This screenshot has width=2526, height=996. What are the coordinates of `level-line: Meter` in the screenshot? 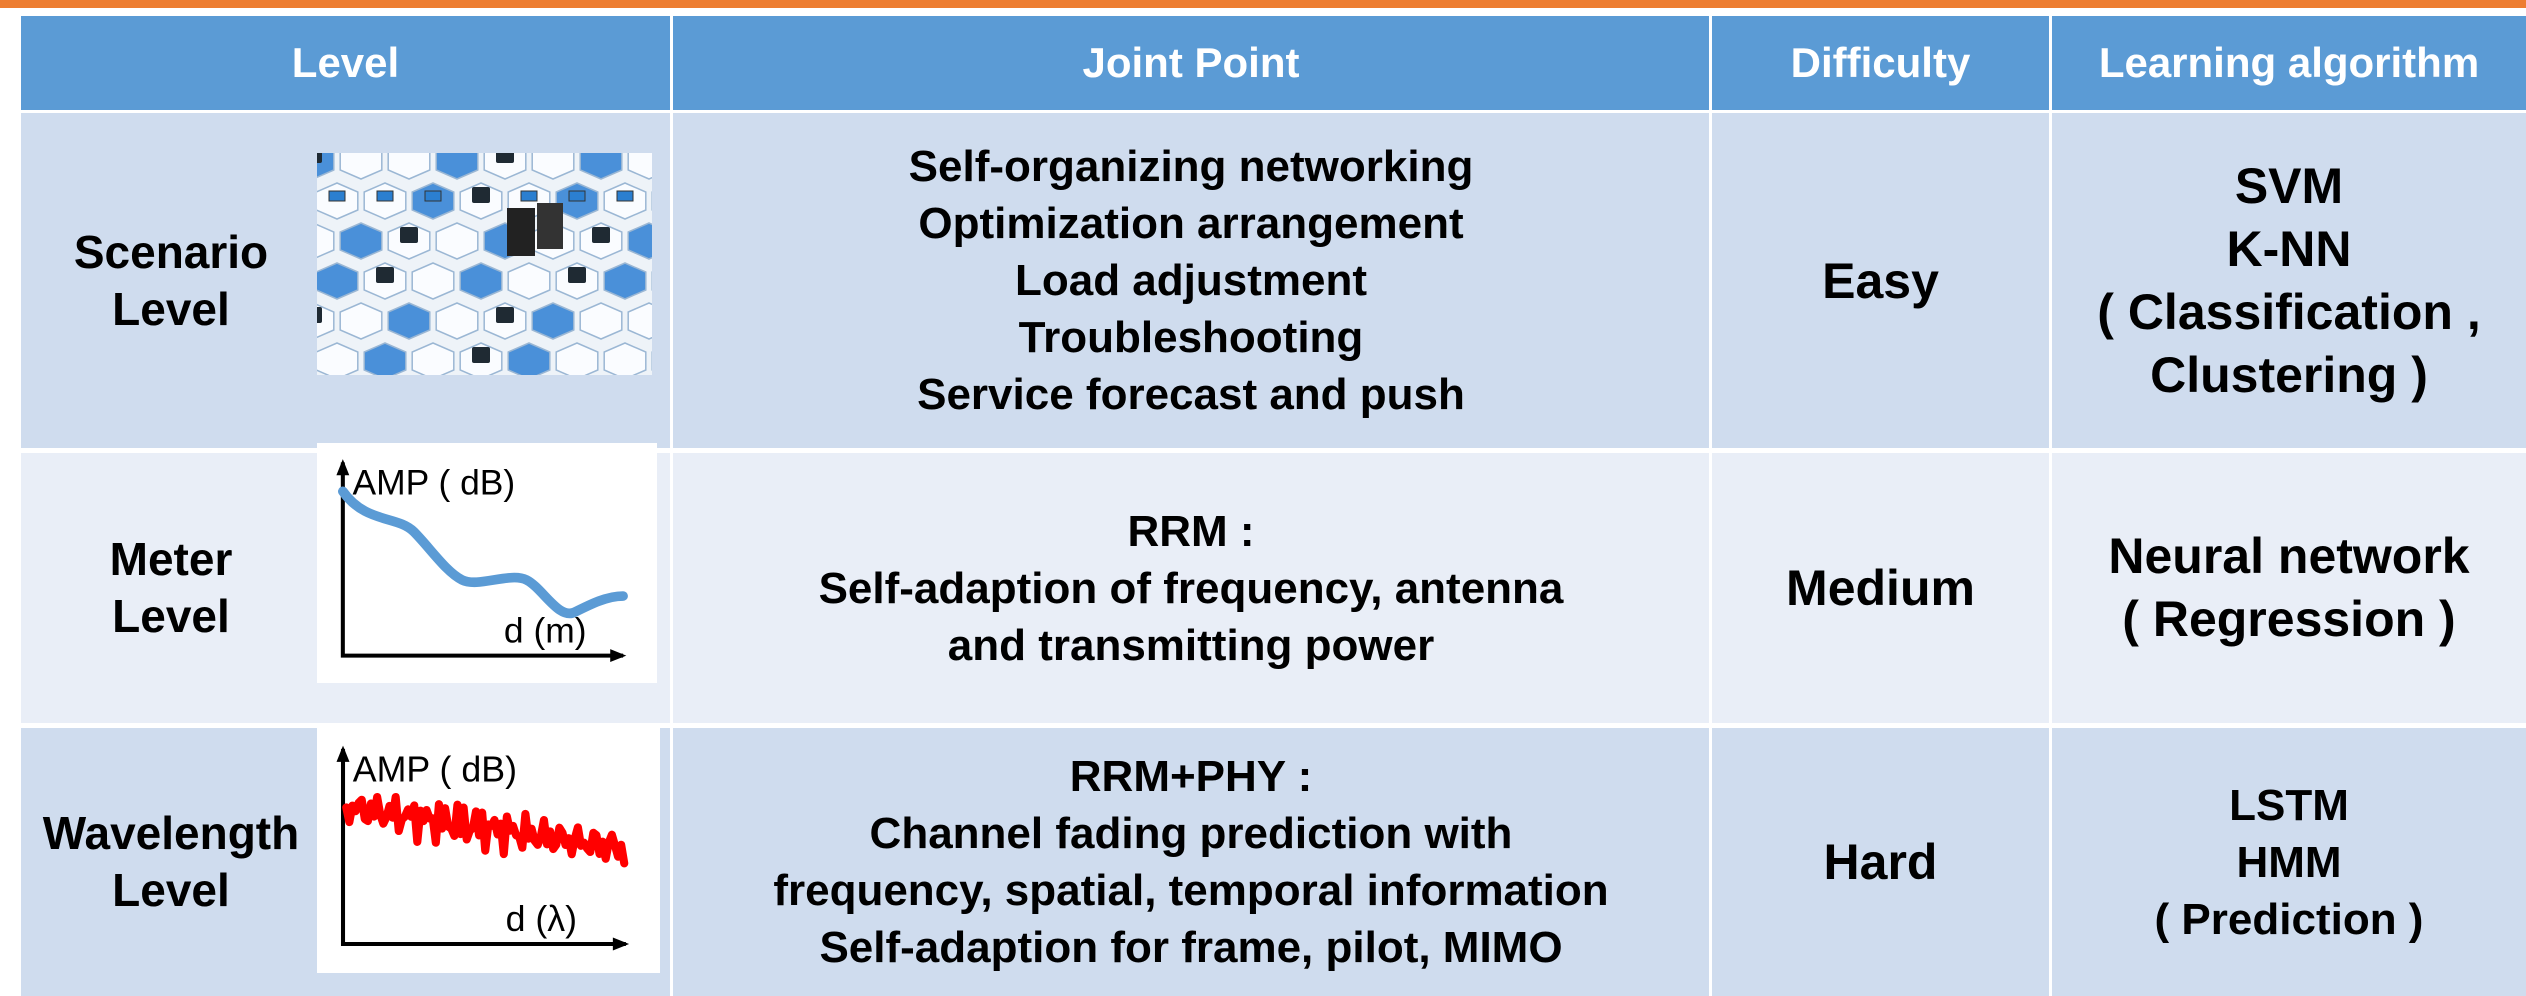 It's located at (171, 559).